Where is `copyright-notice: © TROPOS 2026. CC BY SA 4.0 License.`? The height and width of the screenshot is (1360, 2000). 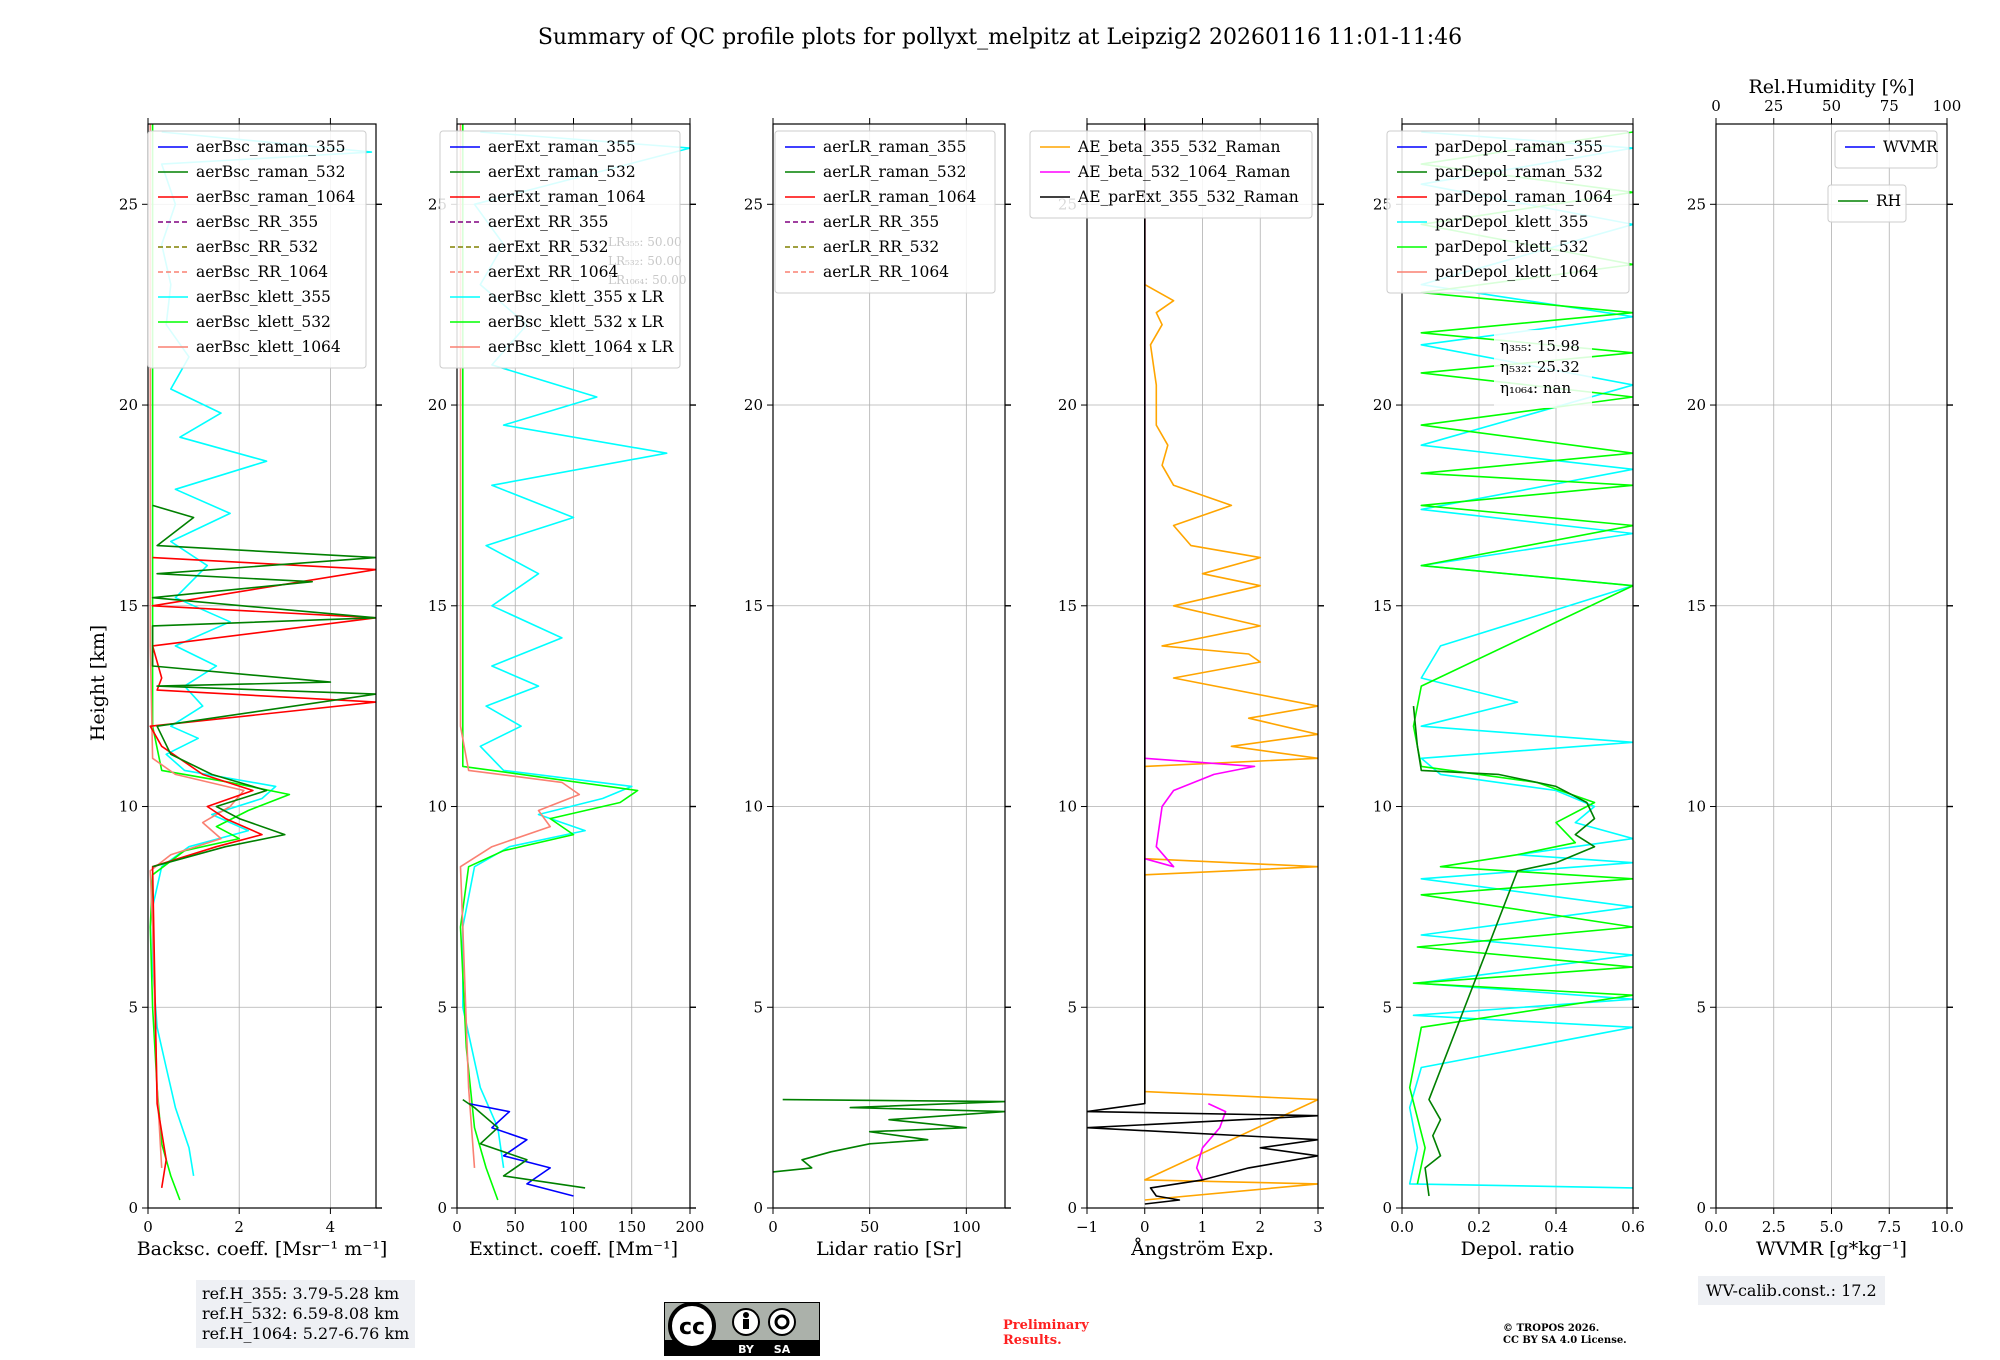
copyright-notice: © TROPOS 2026. CC BY SA 4.0 License. is located at coordinates (1565, 1335).